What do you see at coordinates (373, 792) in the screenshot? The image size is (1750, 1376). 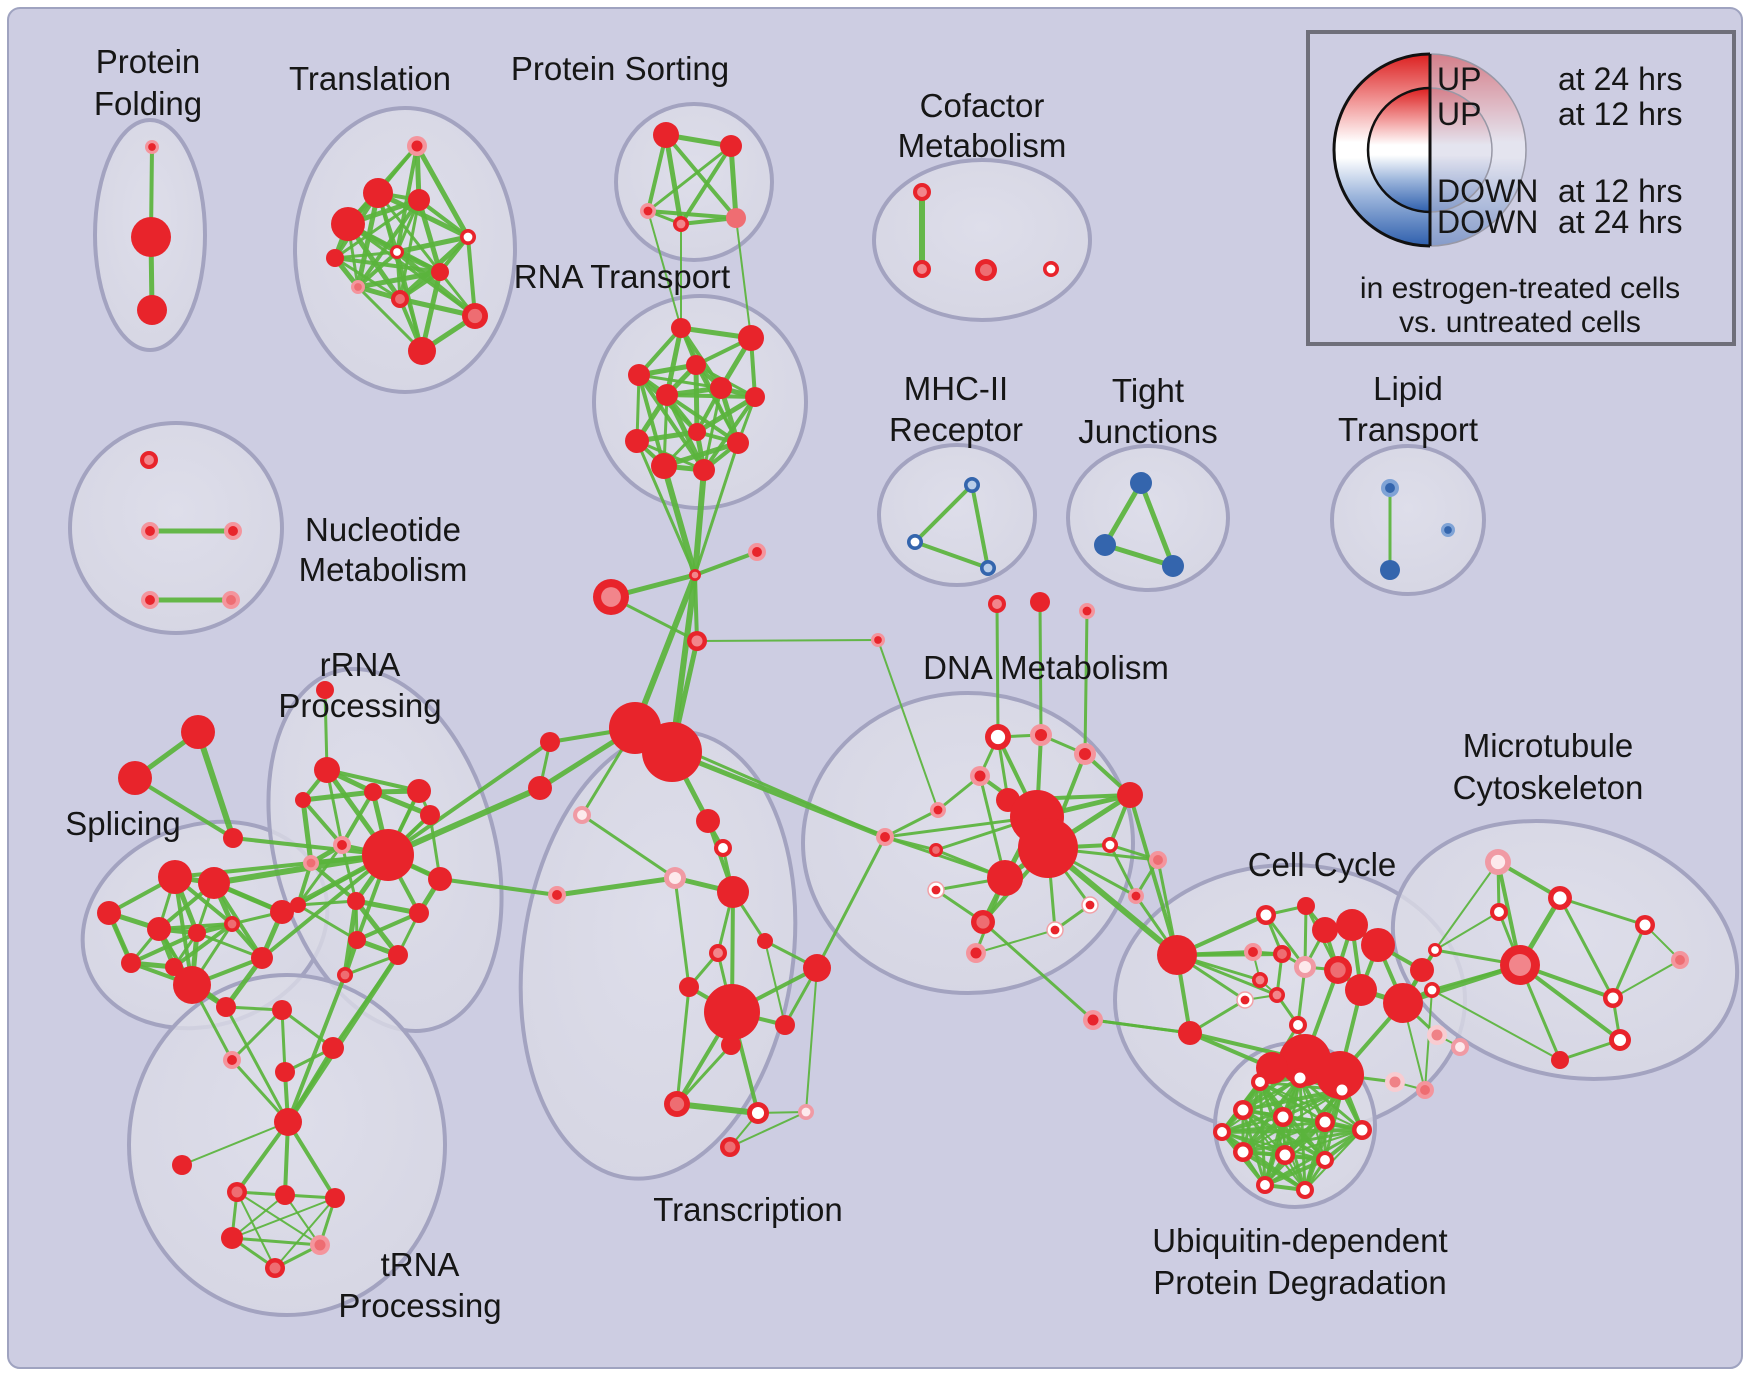 I see `node-rr1` at bounding box center [373, 792].